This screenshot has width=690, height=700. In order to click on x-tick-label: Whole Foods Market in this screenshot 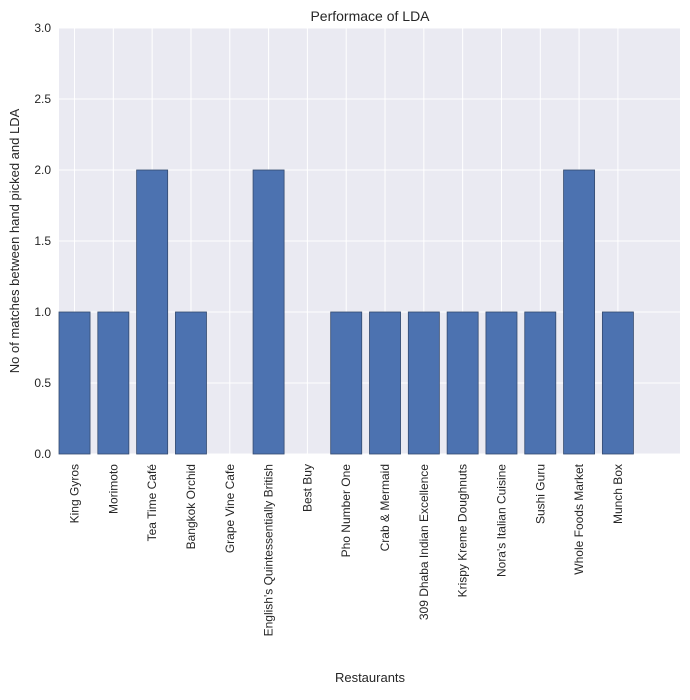, I will do `click(579, 518)`.